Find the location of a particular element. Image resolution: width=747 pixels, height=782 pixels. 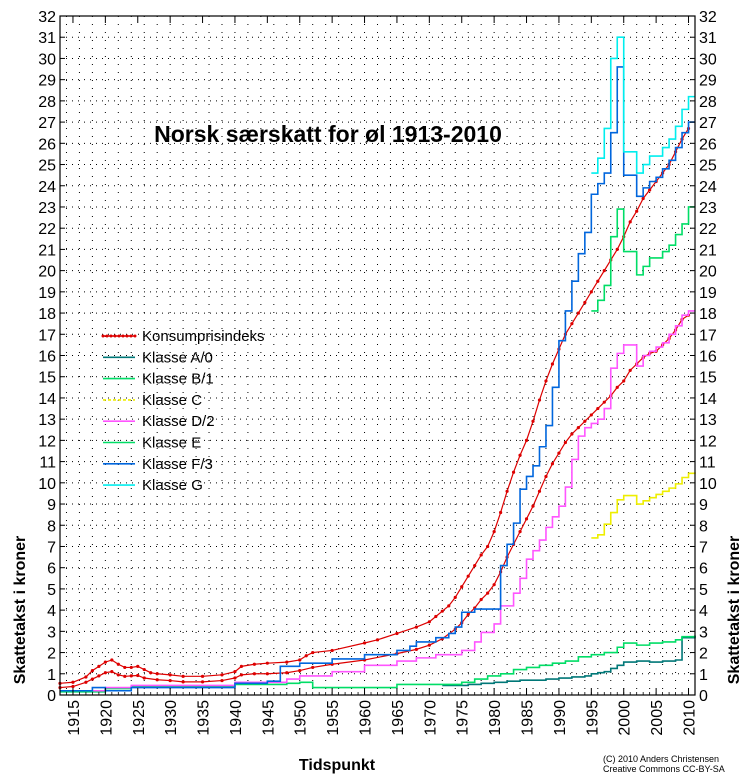

y-tick-label-left: 16 is located at coordinates (47, 357).